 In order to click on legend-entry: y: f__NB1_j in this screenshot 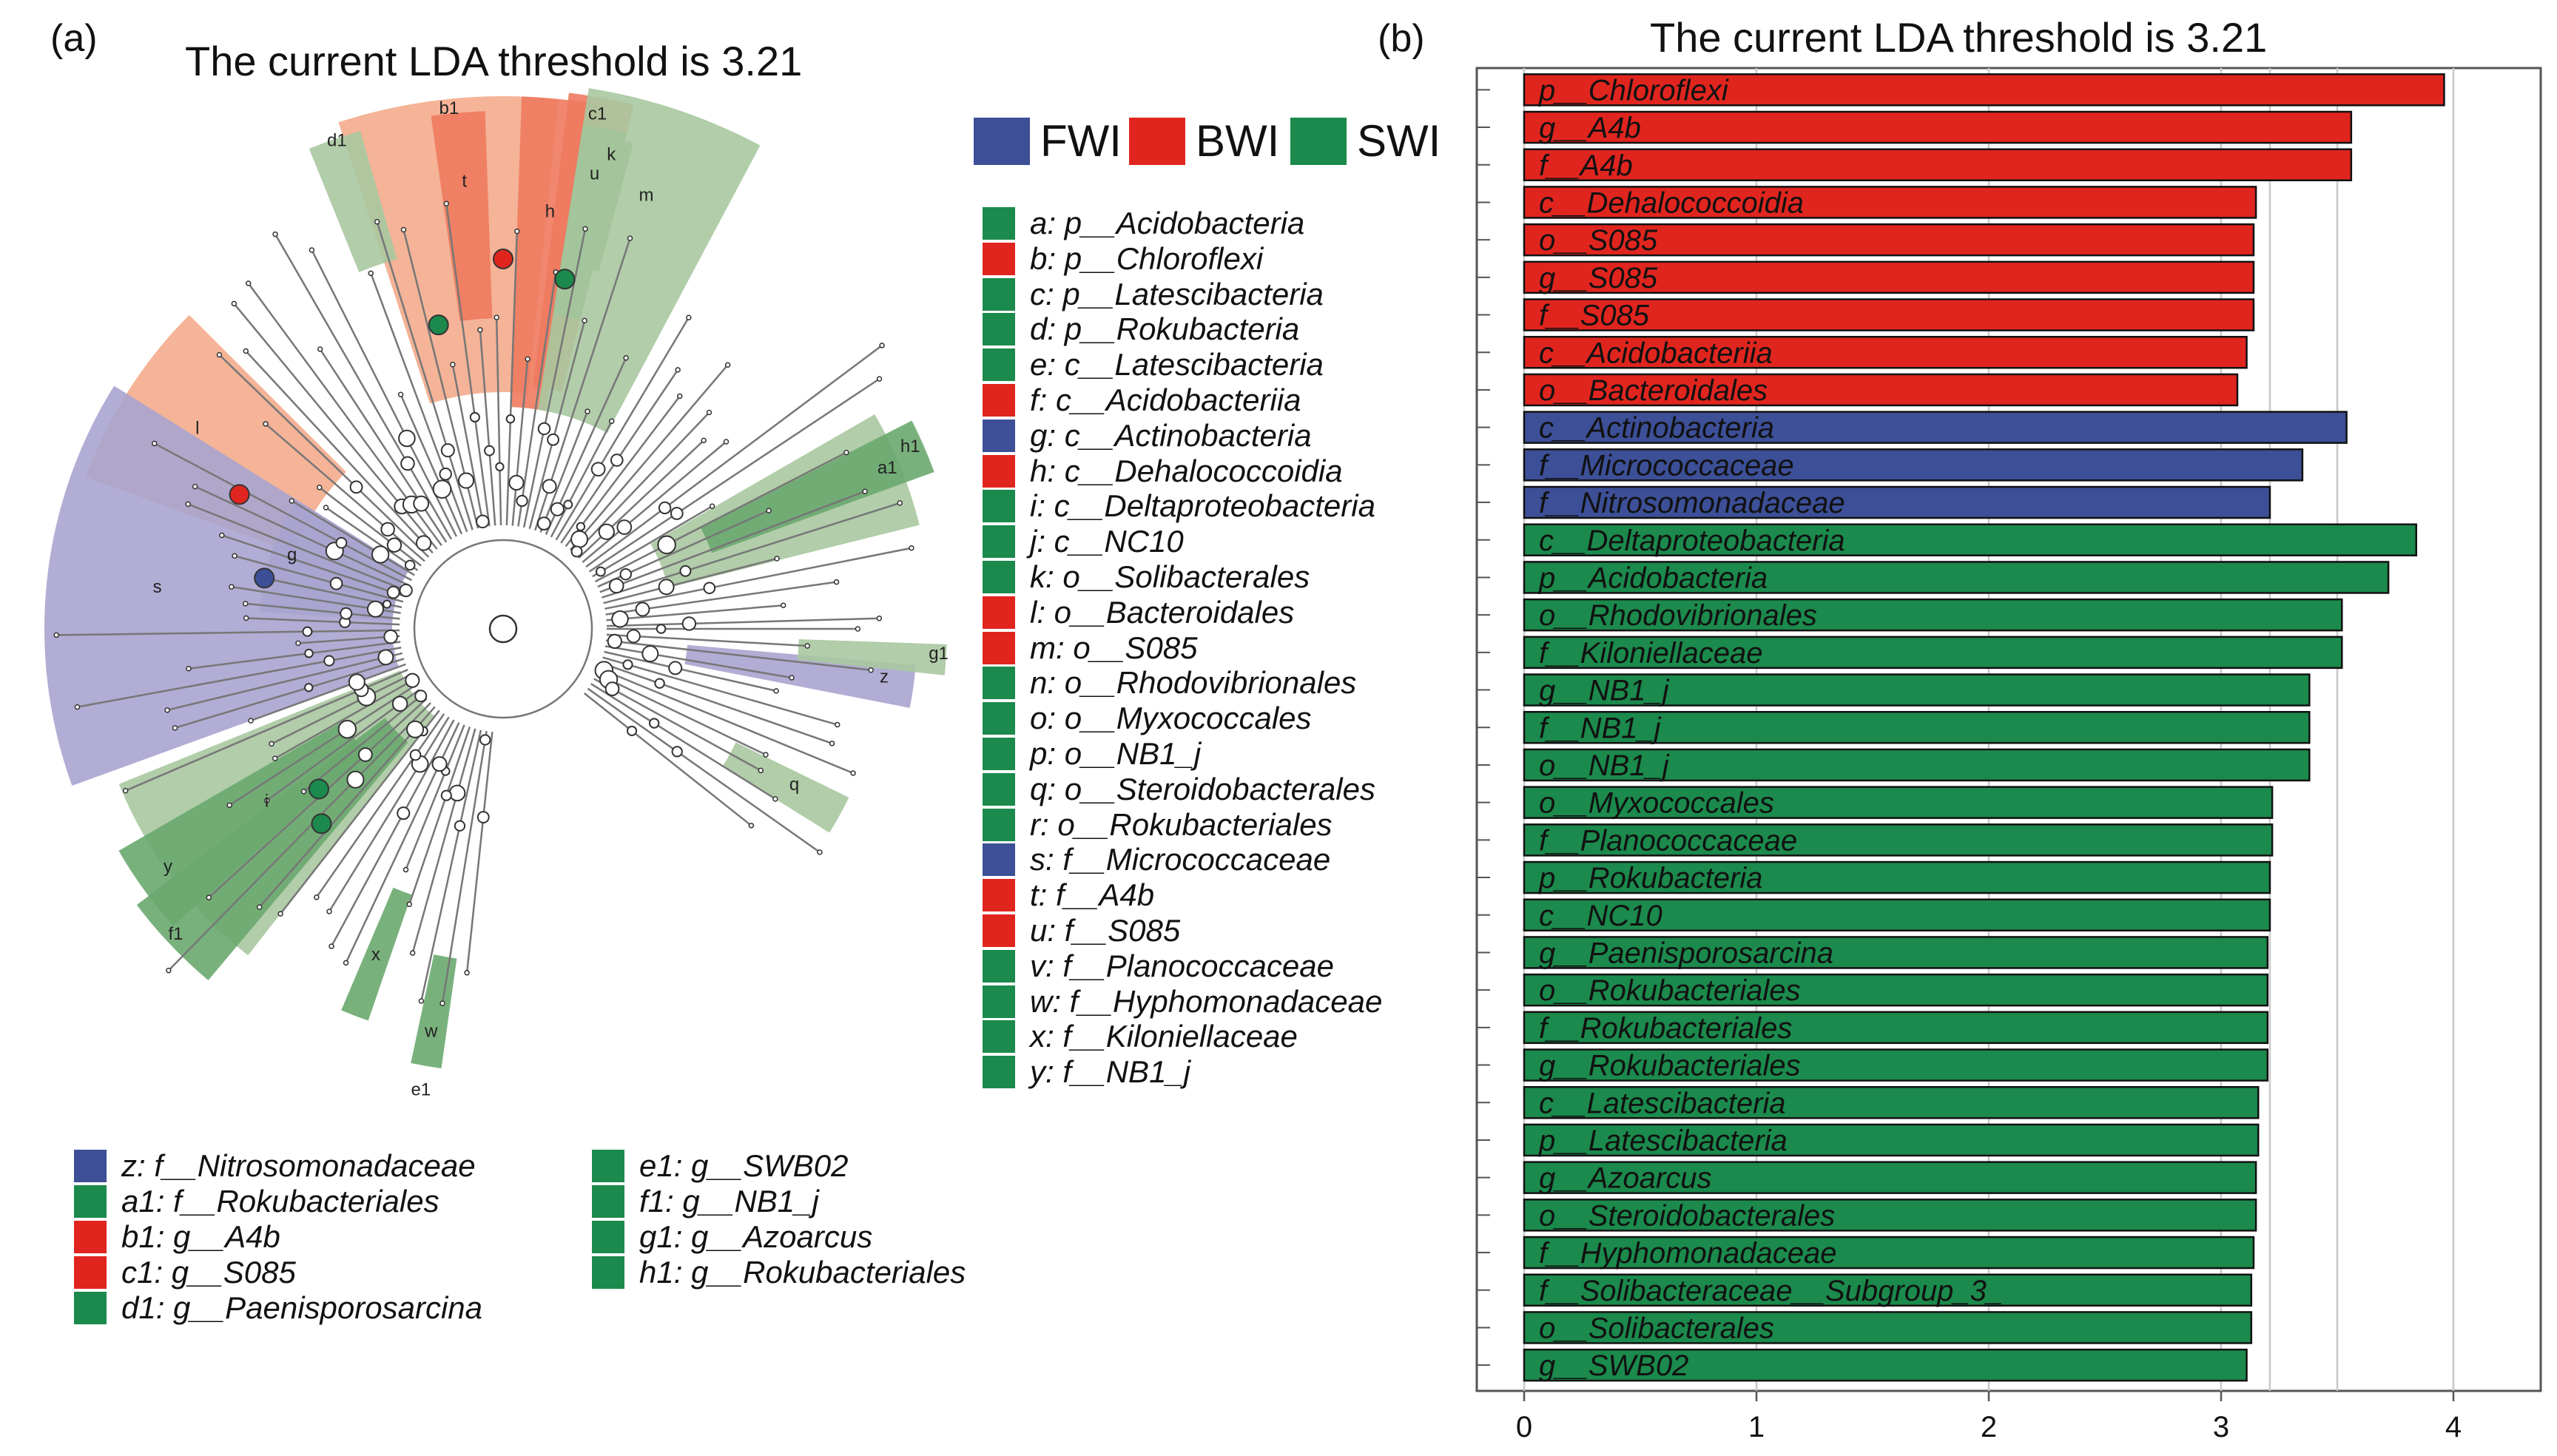, I will do `click(1086, 1072)`.